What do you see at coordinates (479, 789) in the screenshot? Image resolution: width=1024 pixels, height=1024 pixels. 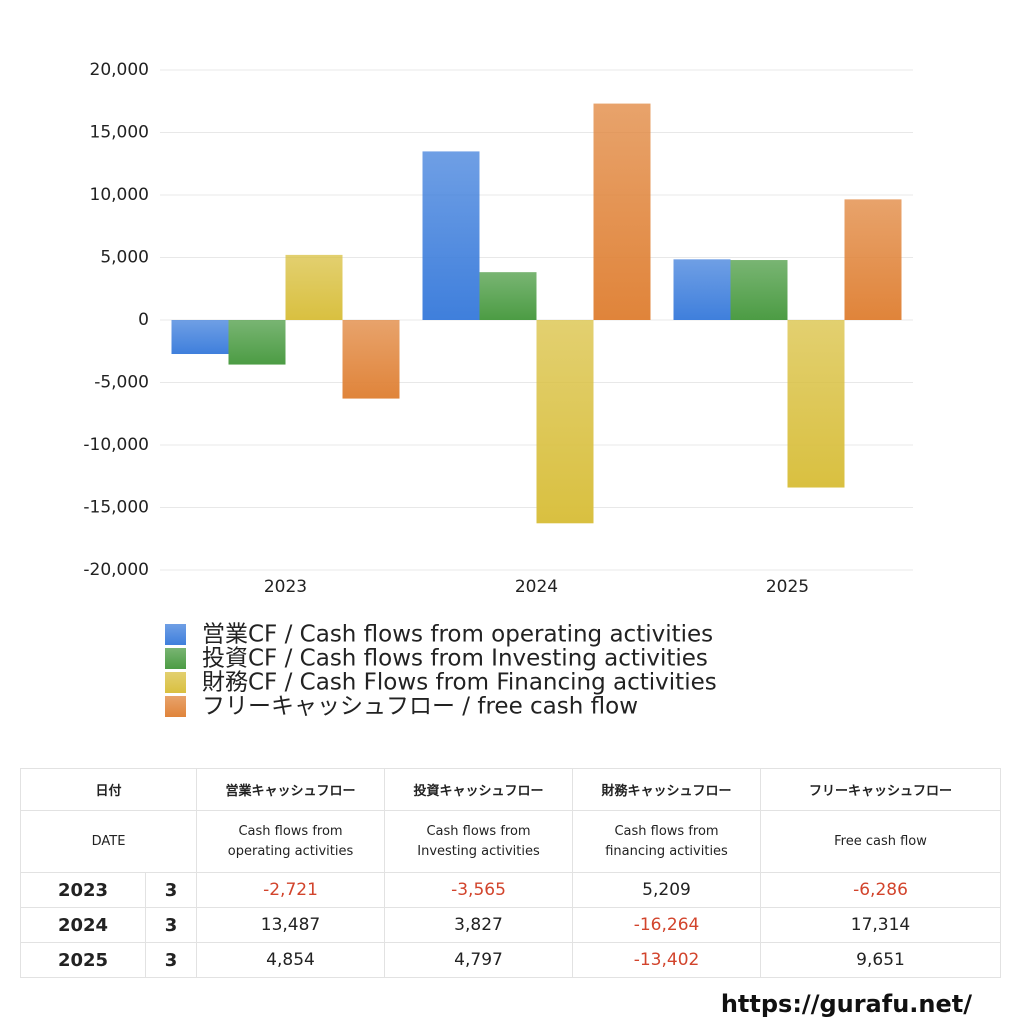 I see `table-cell: 投資キャッシュフロー` at bounding box center [479, 789].